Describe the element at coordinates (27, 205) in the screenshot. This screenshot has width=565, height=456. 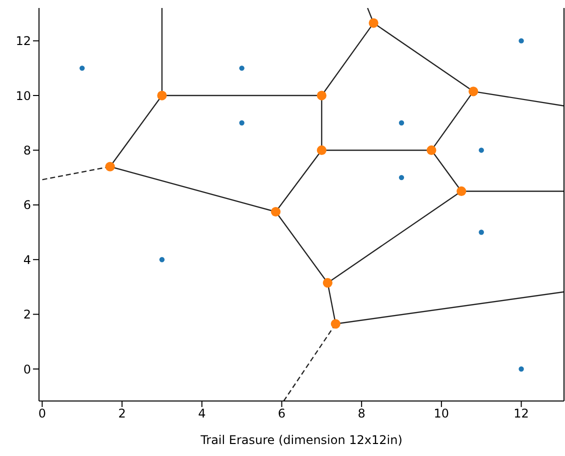
I see `y-tick-label: 6` at that location.